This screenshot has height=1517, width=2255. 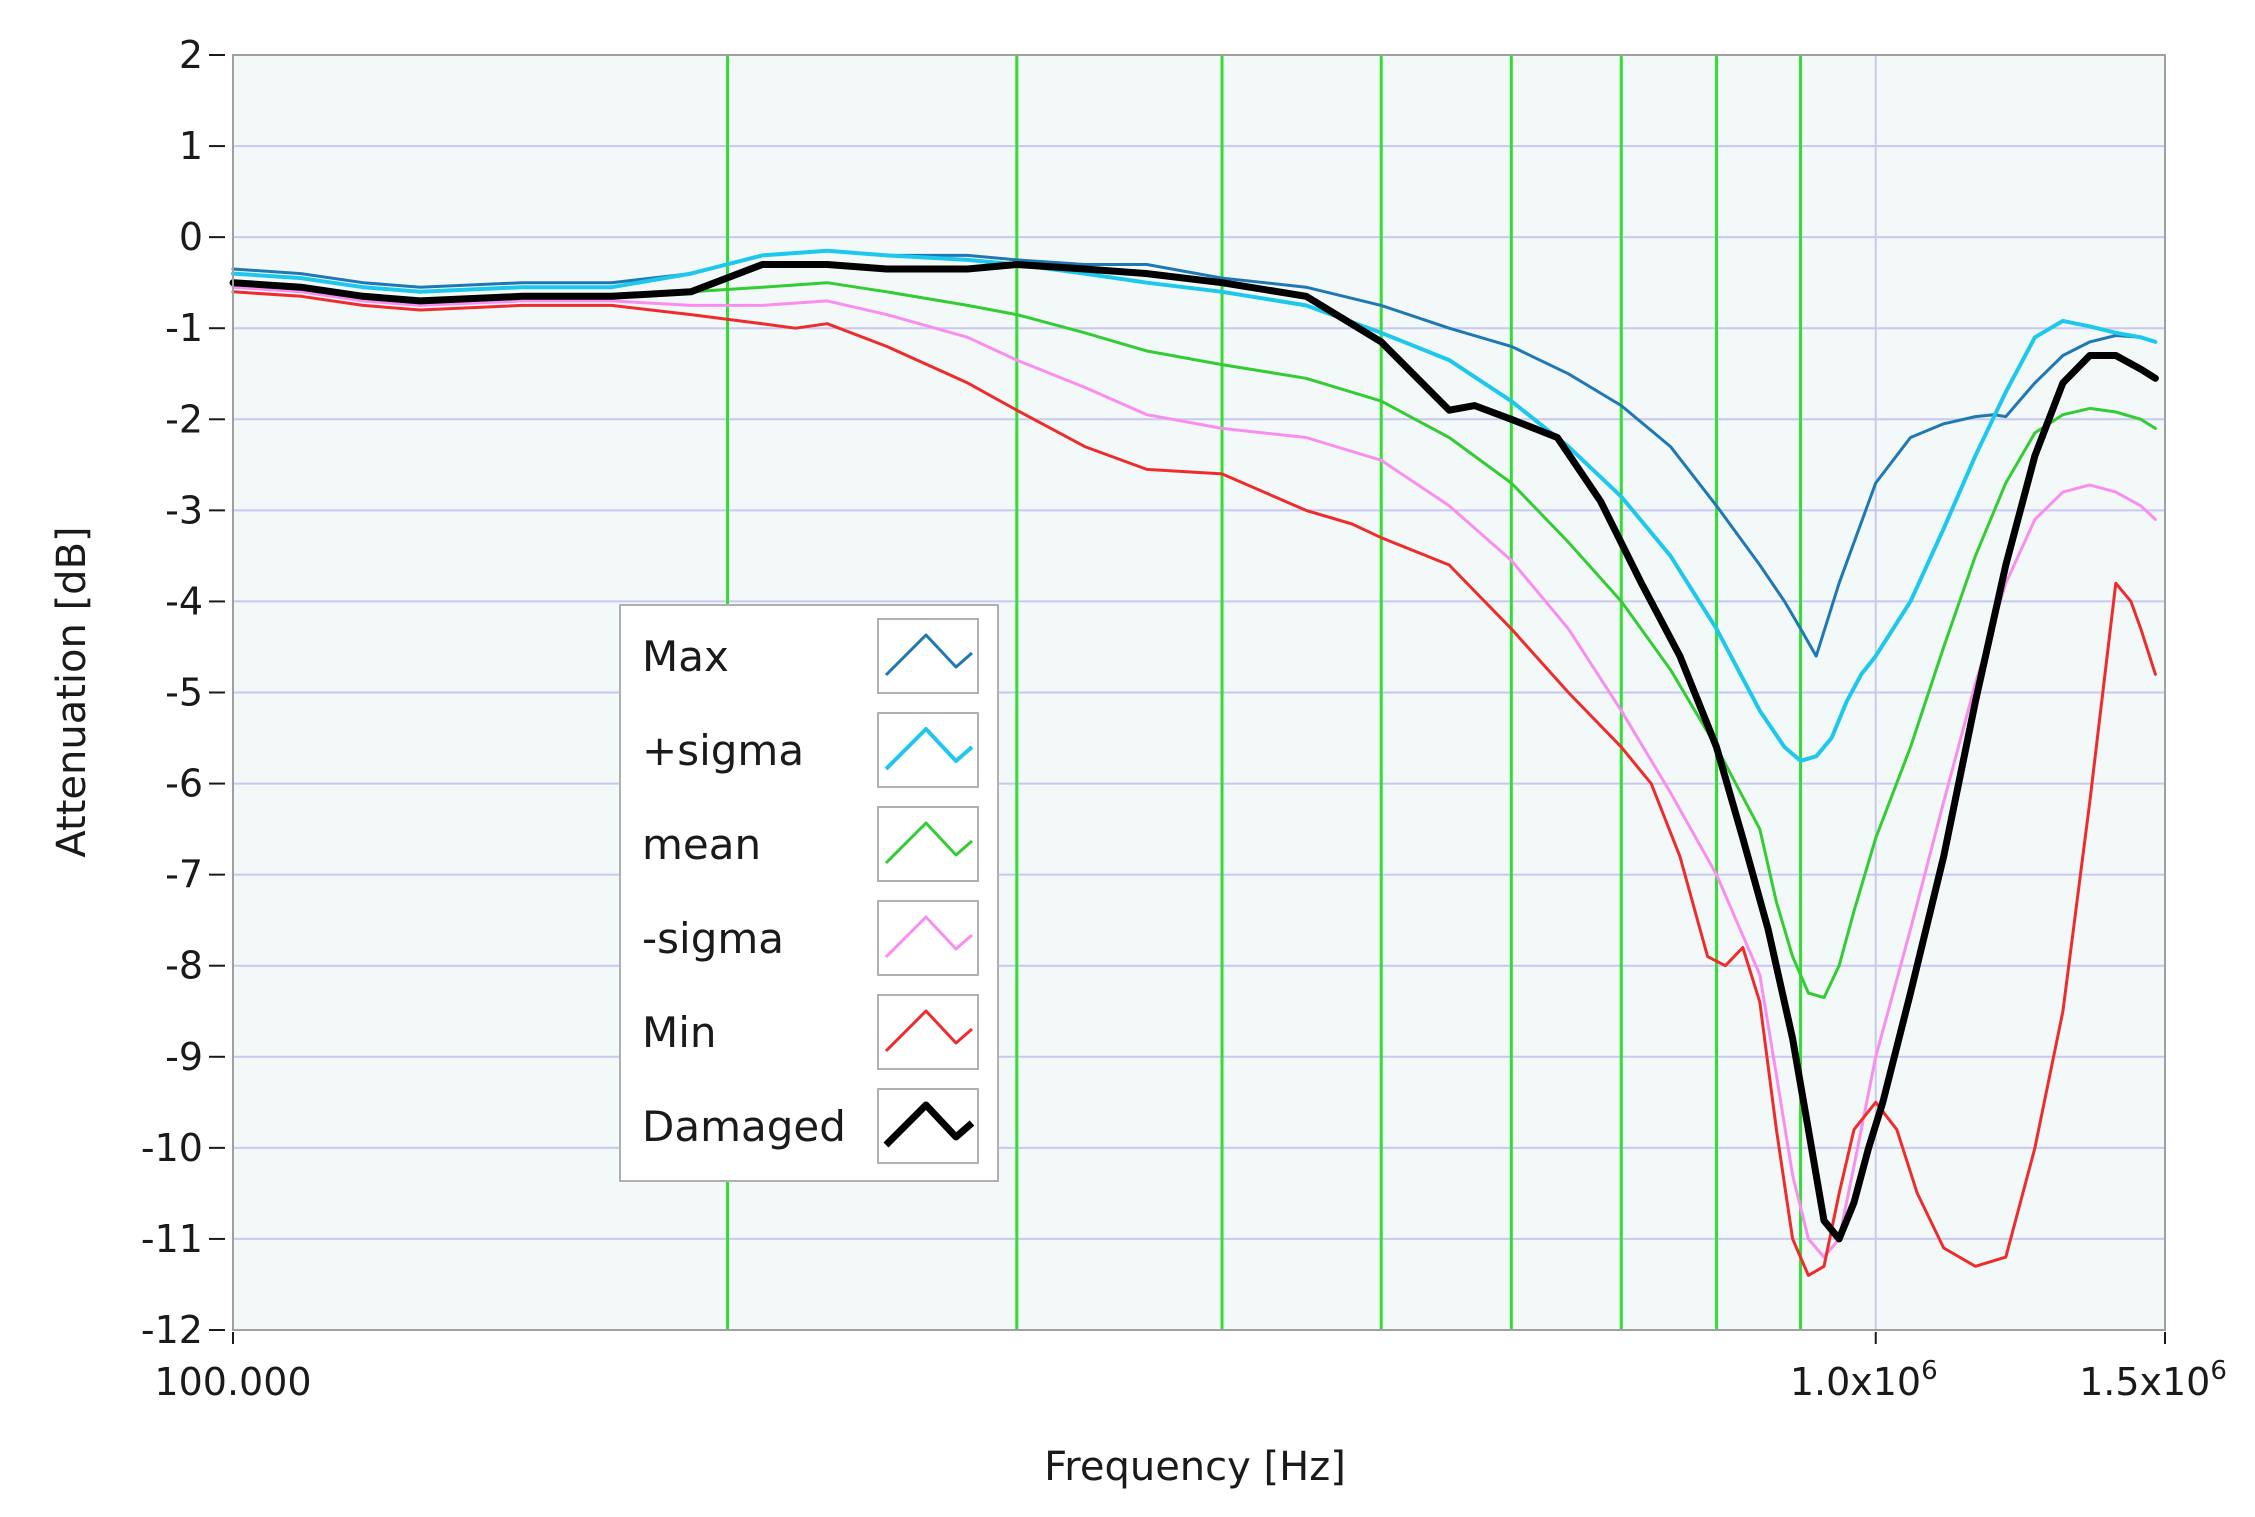 What do you see at coordinates (172, 1239) in the screenshot?
I see `y-tick-label: -11` at bounding box center [172, 1239].